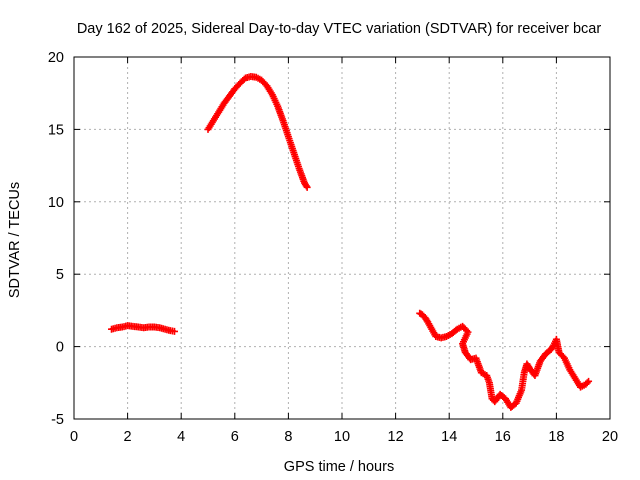  I want to click on y-tick-label: -5, so click(57, 420).